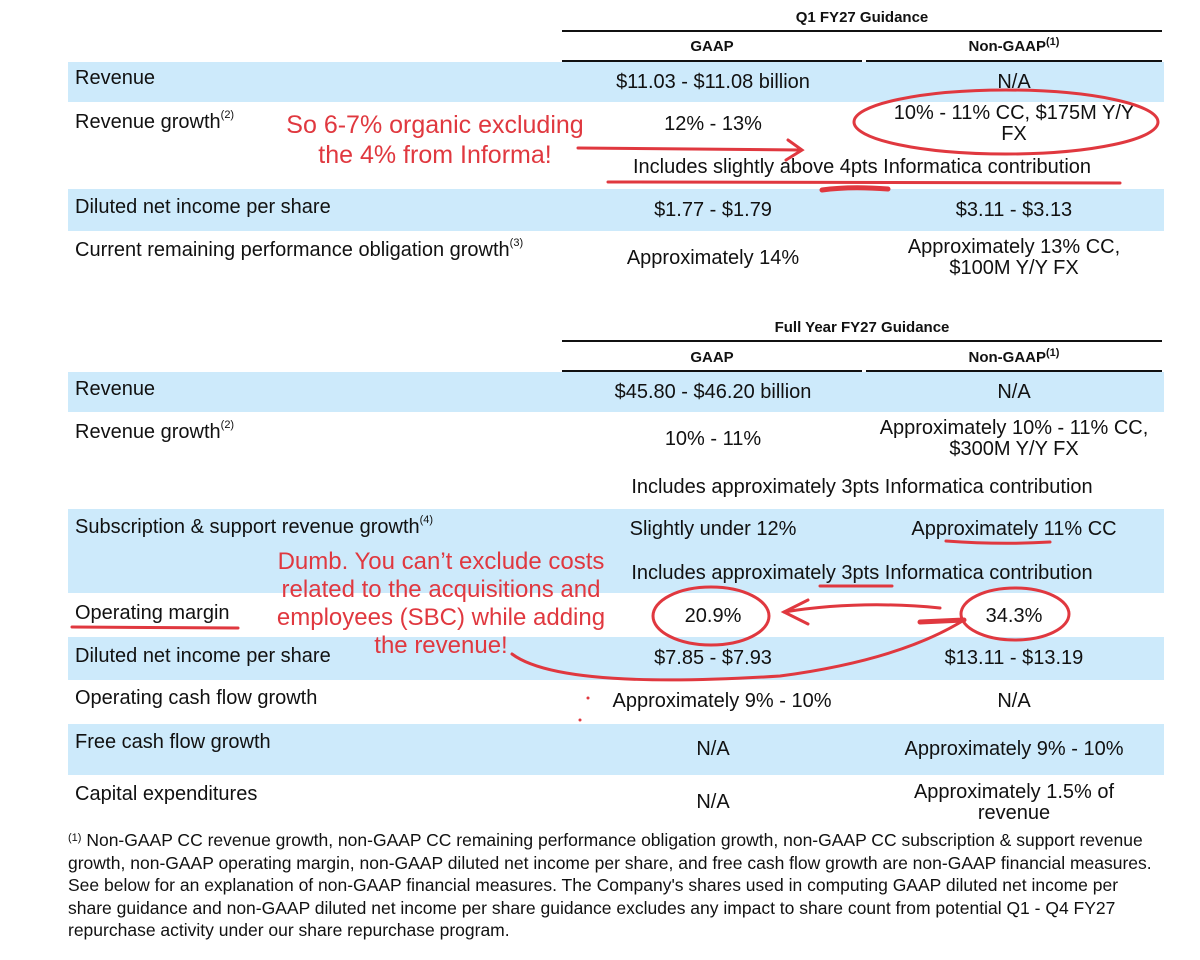 This screenshot has width=1200, height=960. I want to click on nongaap-value: Approximately 10% - 11% CC, $300M Y/Y FX, so click(1014, 438).